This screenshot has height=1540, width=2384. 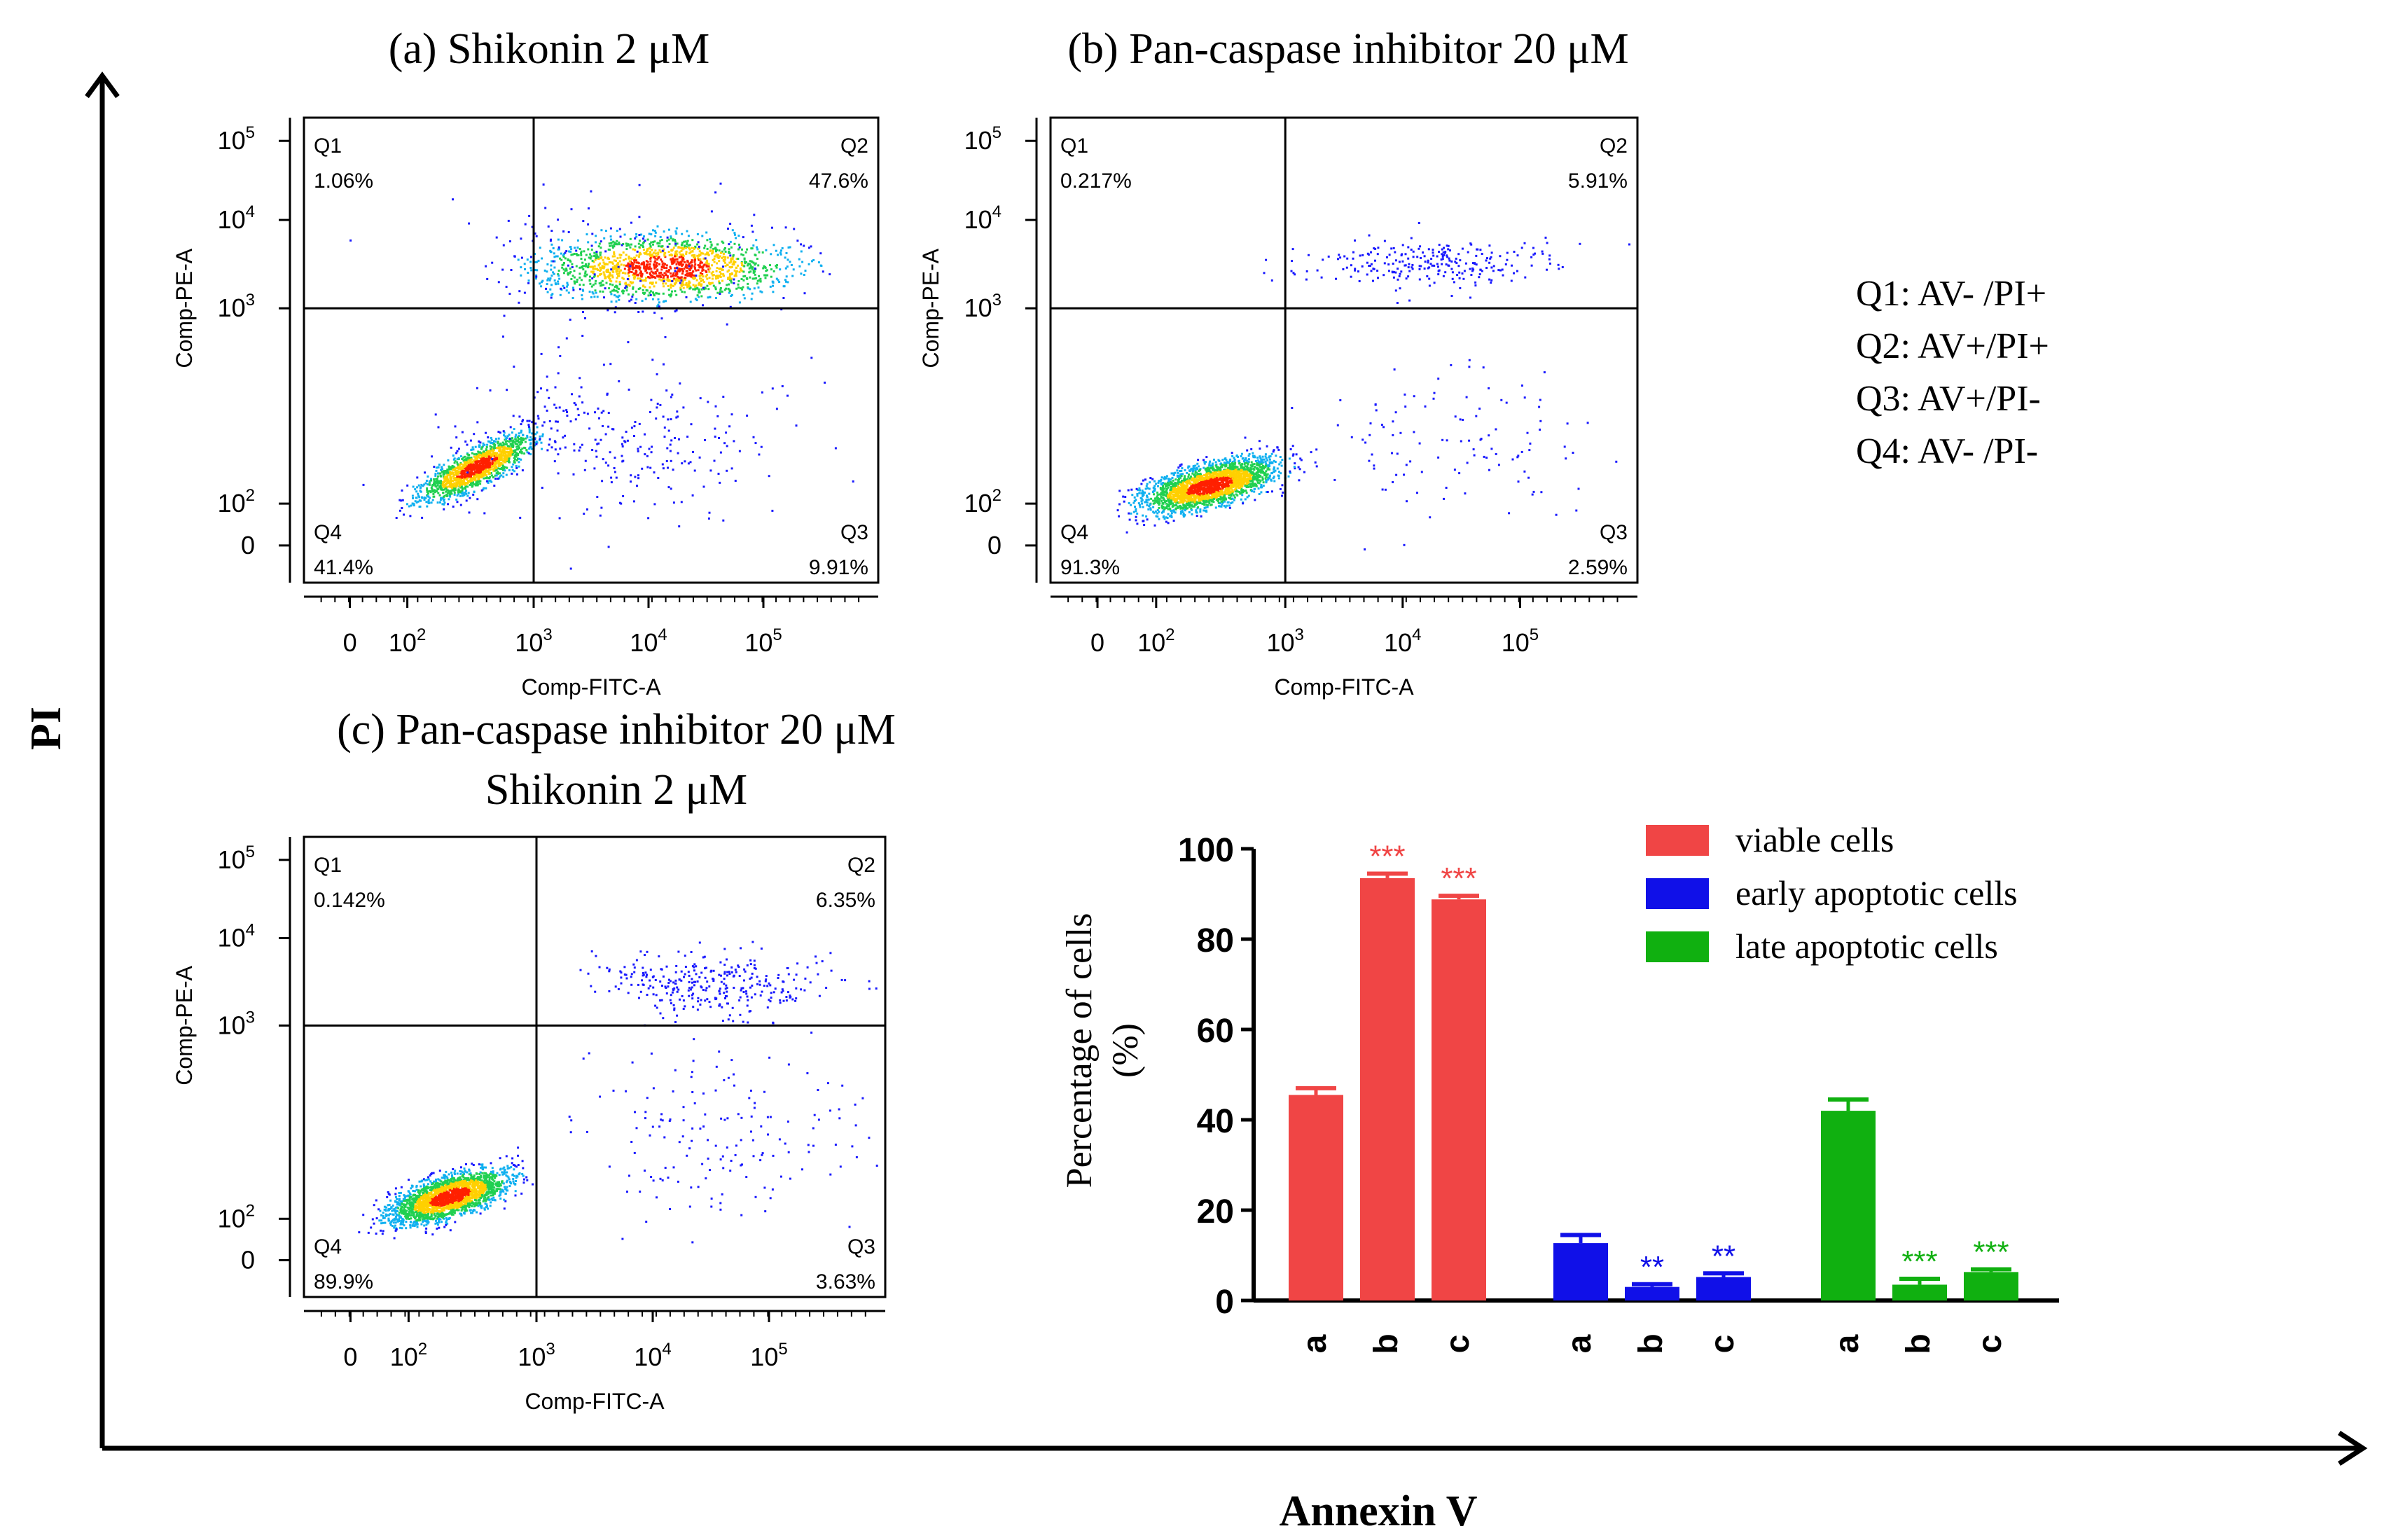 What do you see at coordinates (1952, 346) in the screenshot?
I see `quadrant-legend-item: Q2: AV+/PI+` at bounding box center [1952, 346].